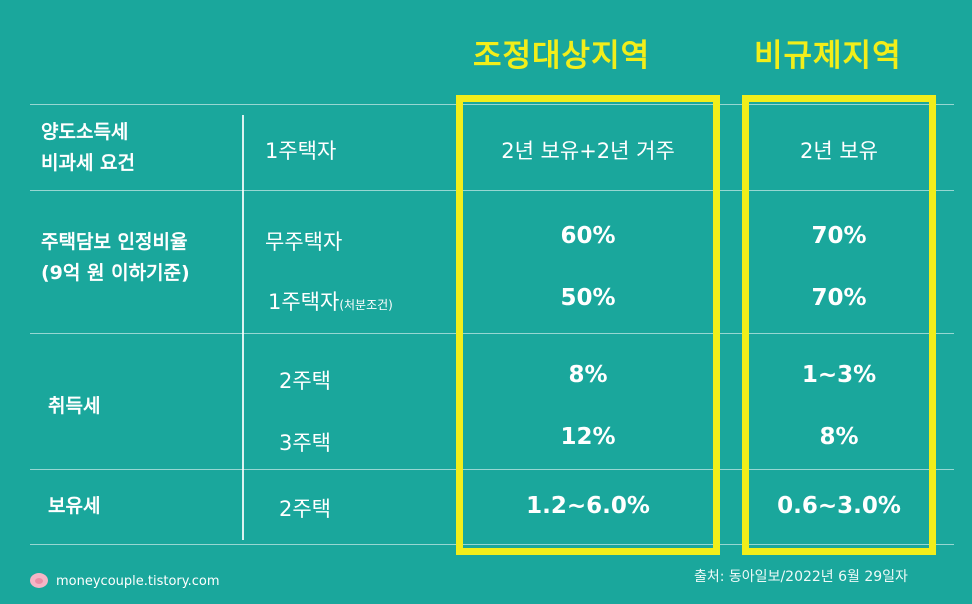 Image resolution: width=972 pixels, height=604 pixels. Describe the element at coordinates (138, 581) in the screenshot. I see `site-url: moneycouple.tistory.com` at that location.